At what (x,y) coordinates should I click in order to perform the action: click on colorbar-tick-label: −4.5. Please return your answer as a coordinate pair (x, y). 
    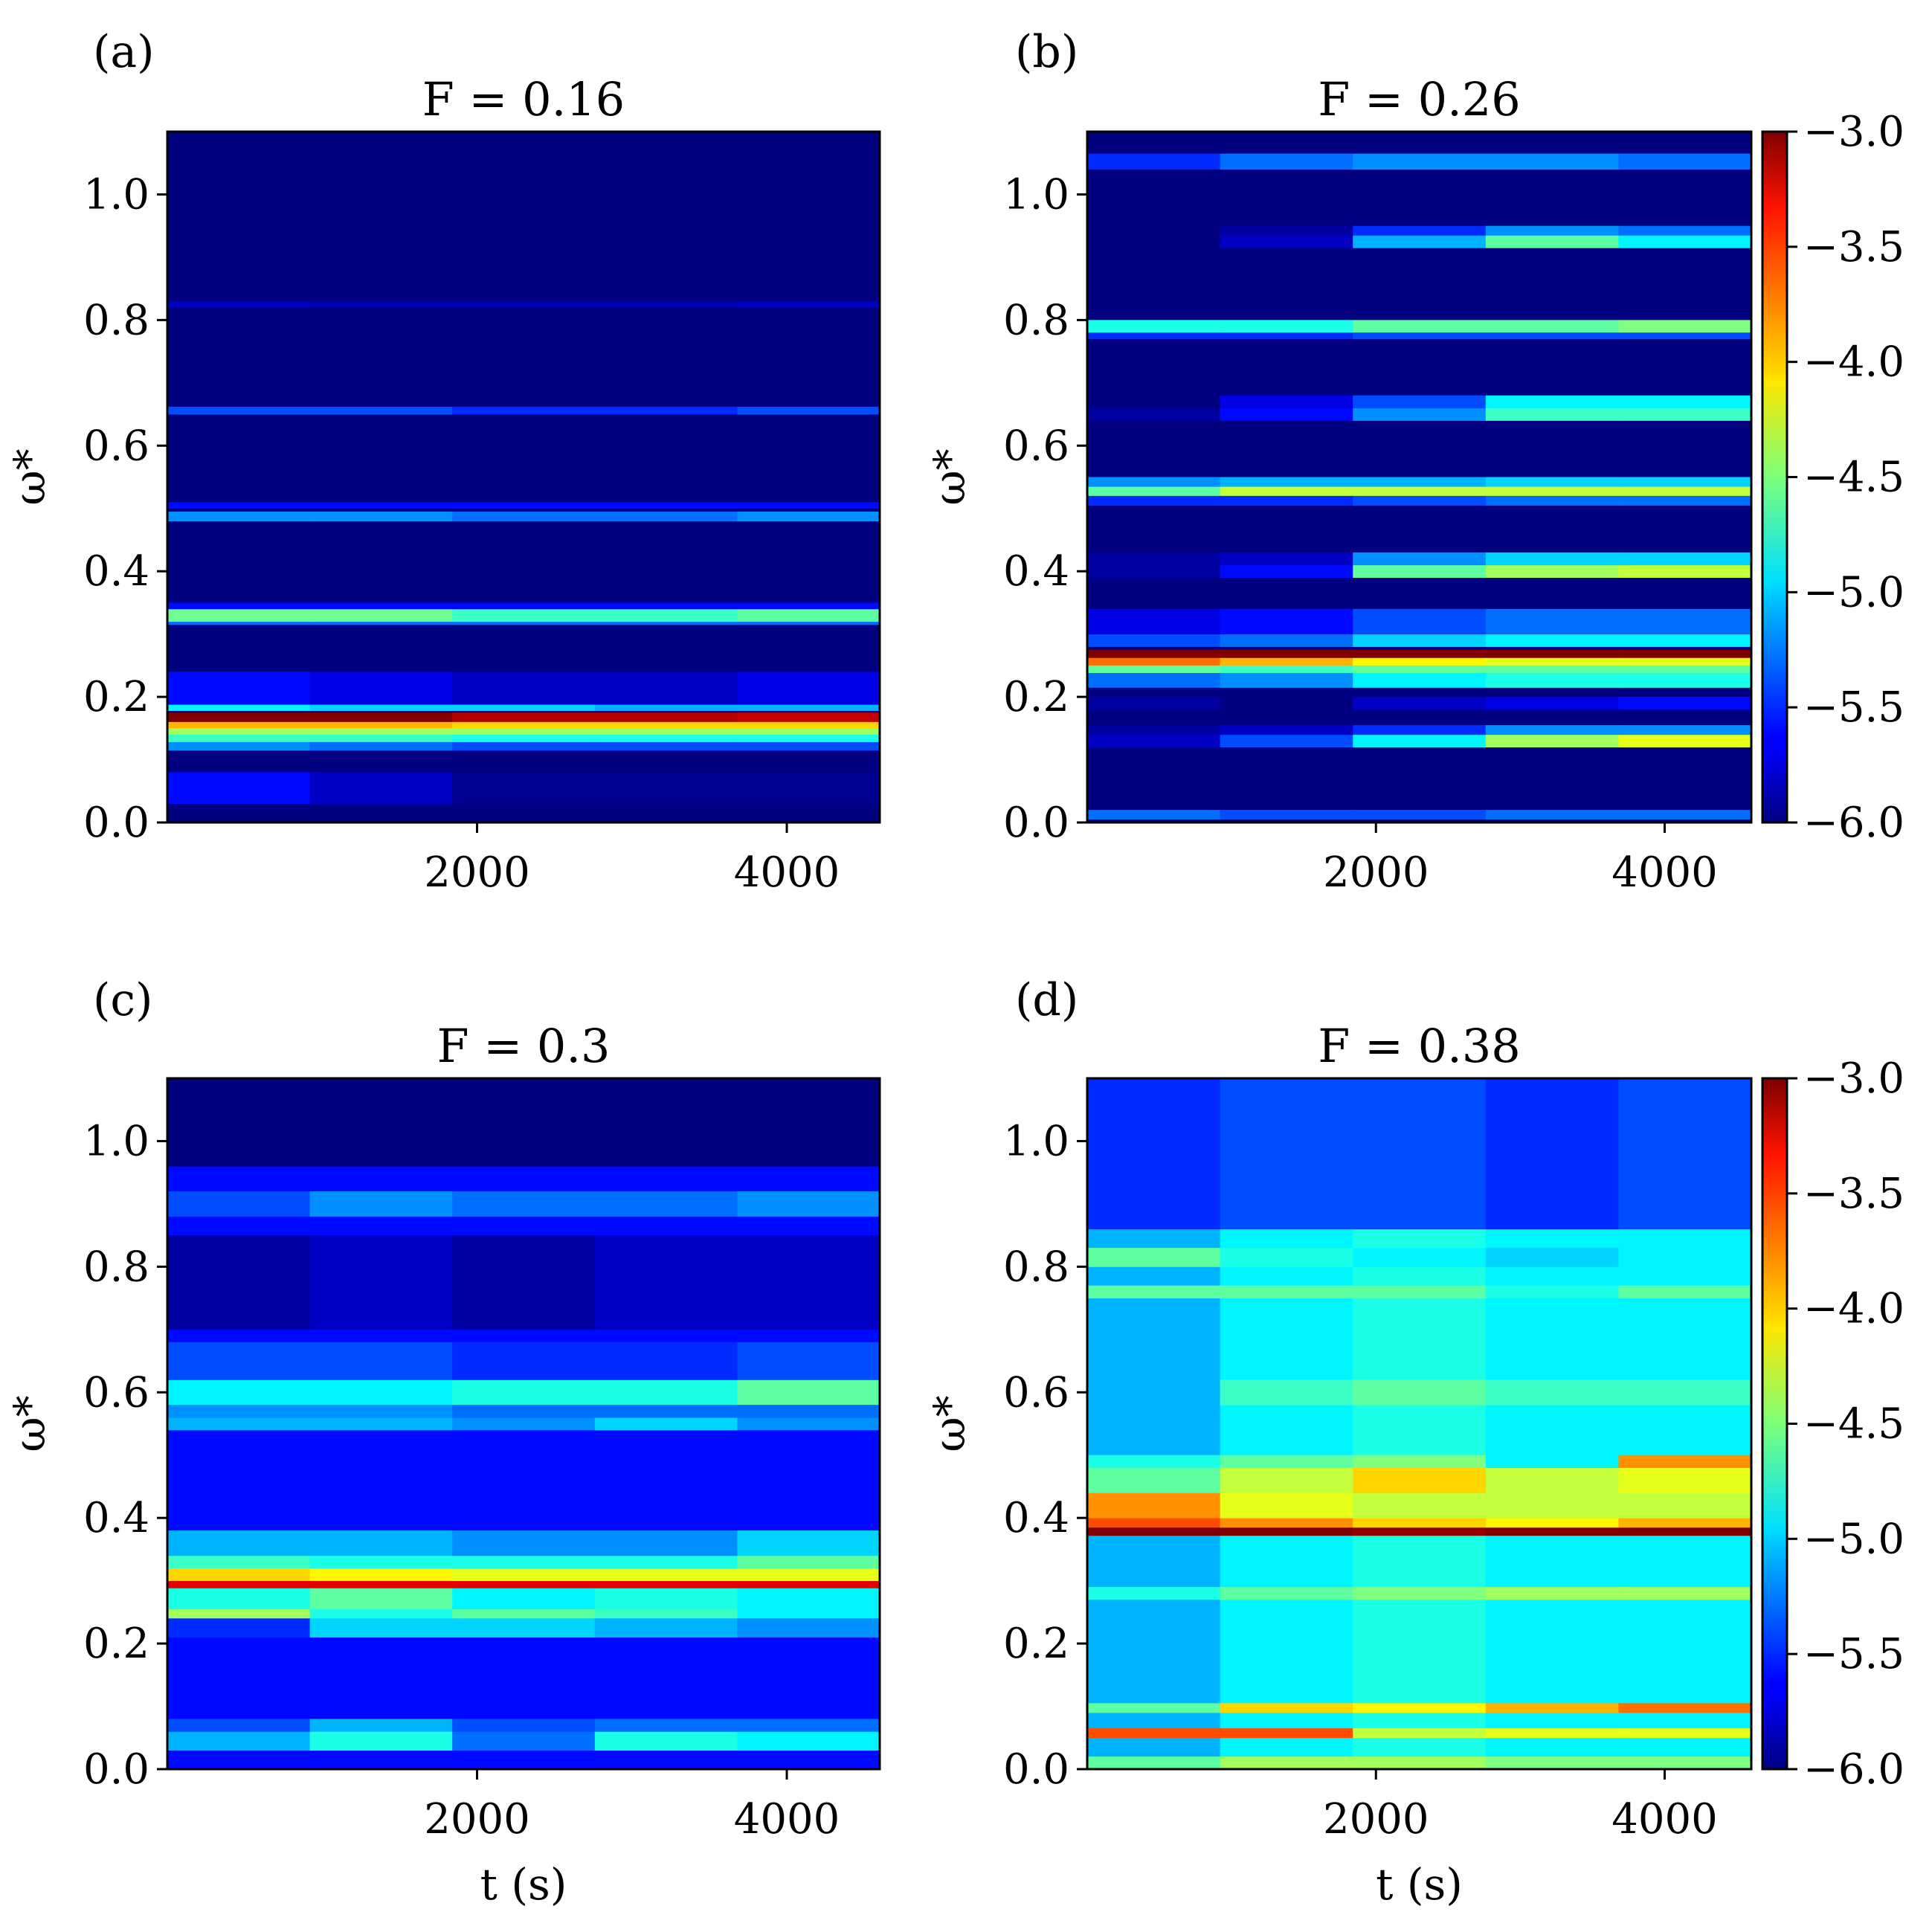
    Looking at the image, I should click on (1853, 1424).